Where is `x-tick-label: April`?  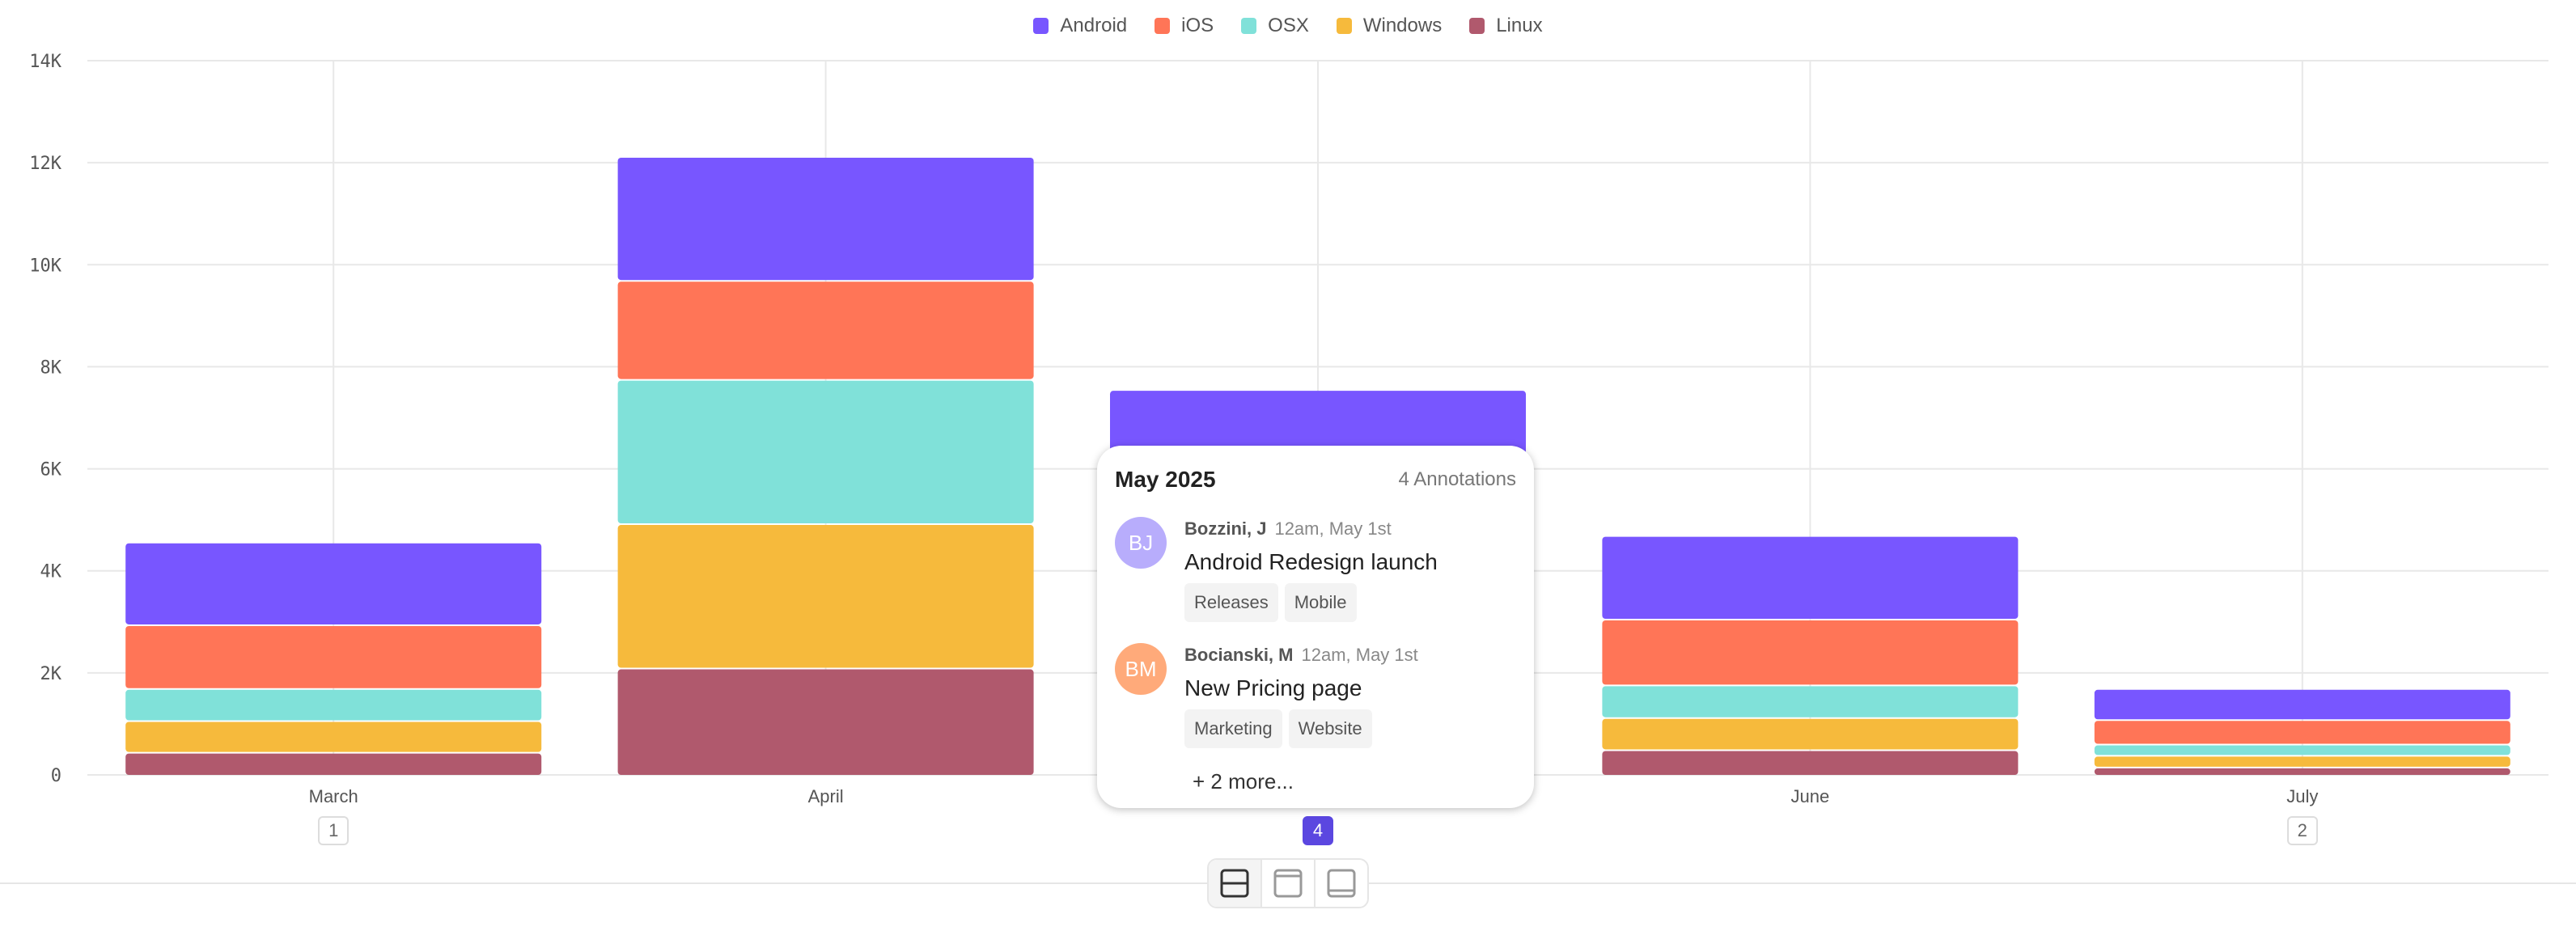
x-tick-label: April is located at coordinates (826, 796).